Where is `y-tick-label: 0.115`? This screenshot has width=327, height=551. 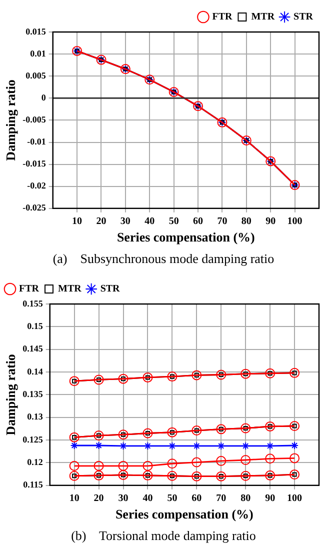
y-tick-label: 0.115 is located at coordinates (33, 485).